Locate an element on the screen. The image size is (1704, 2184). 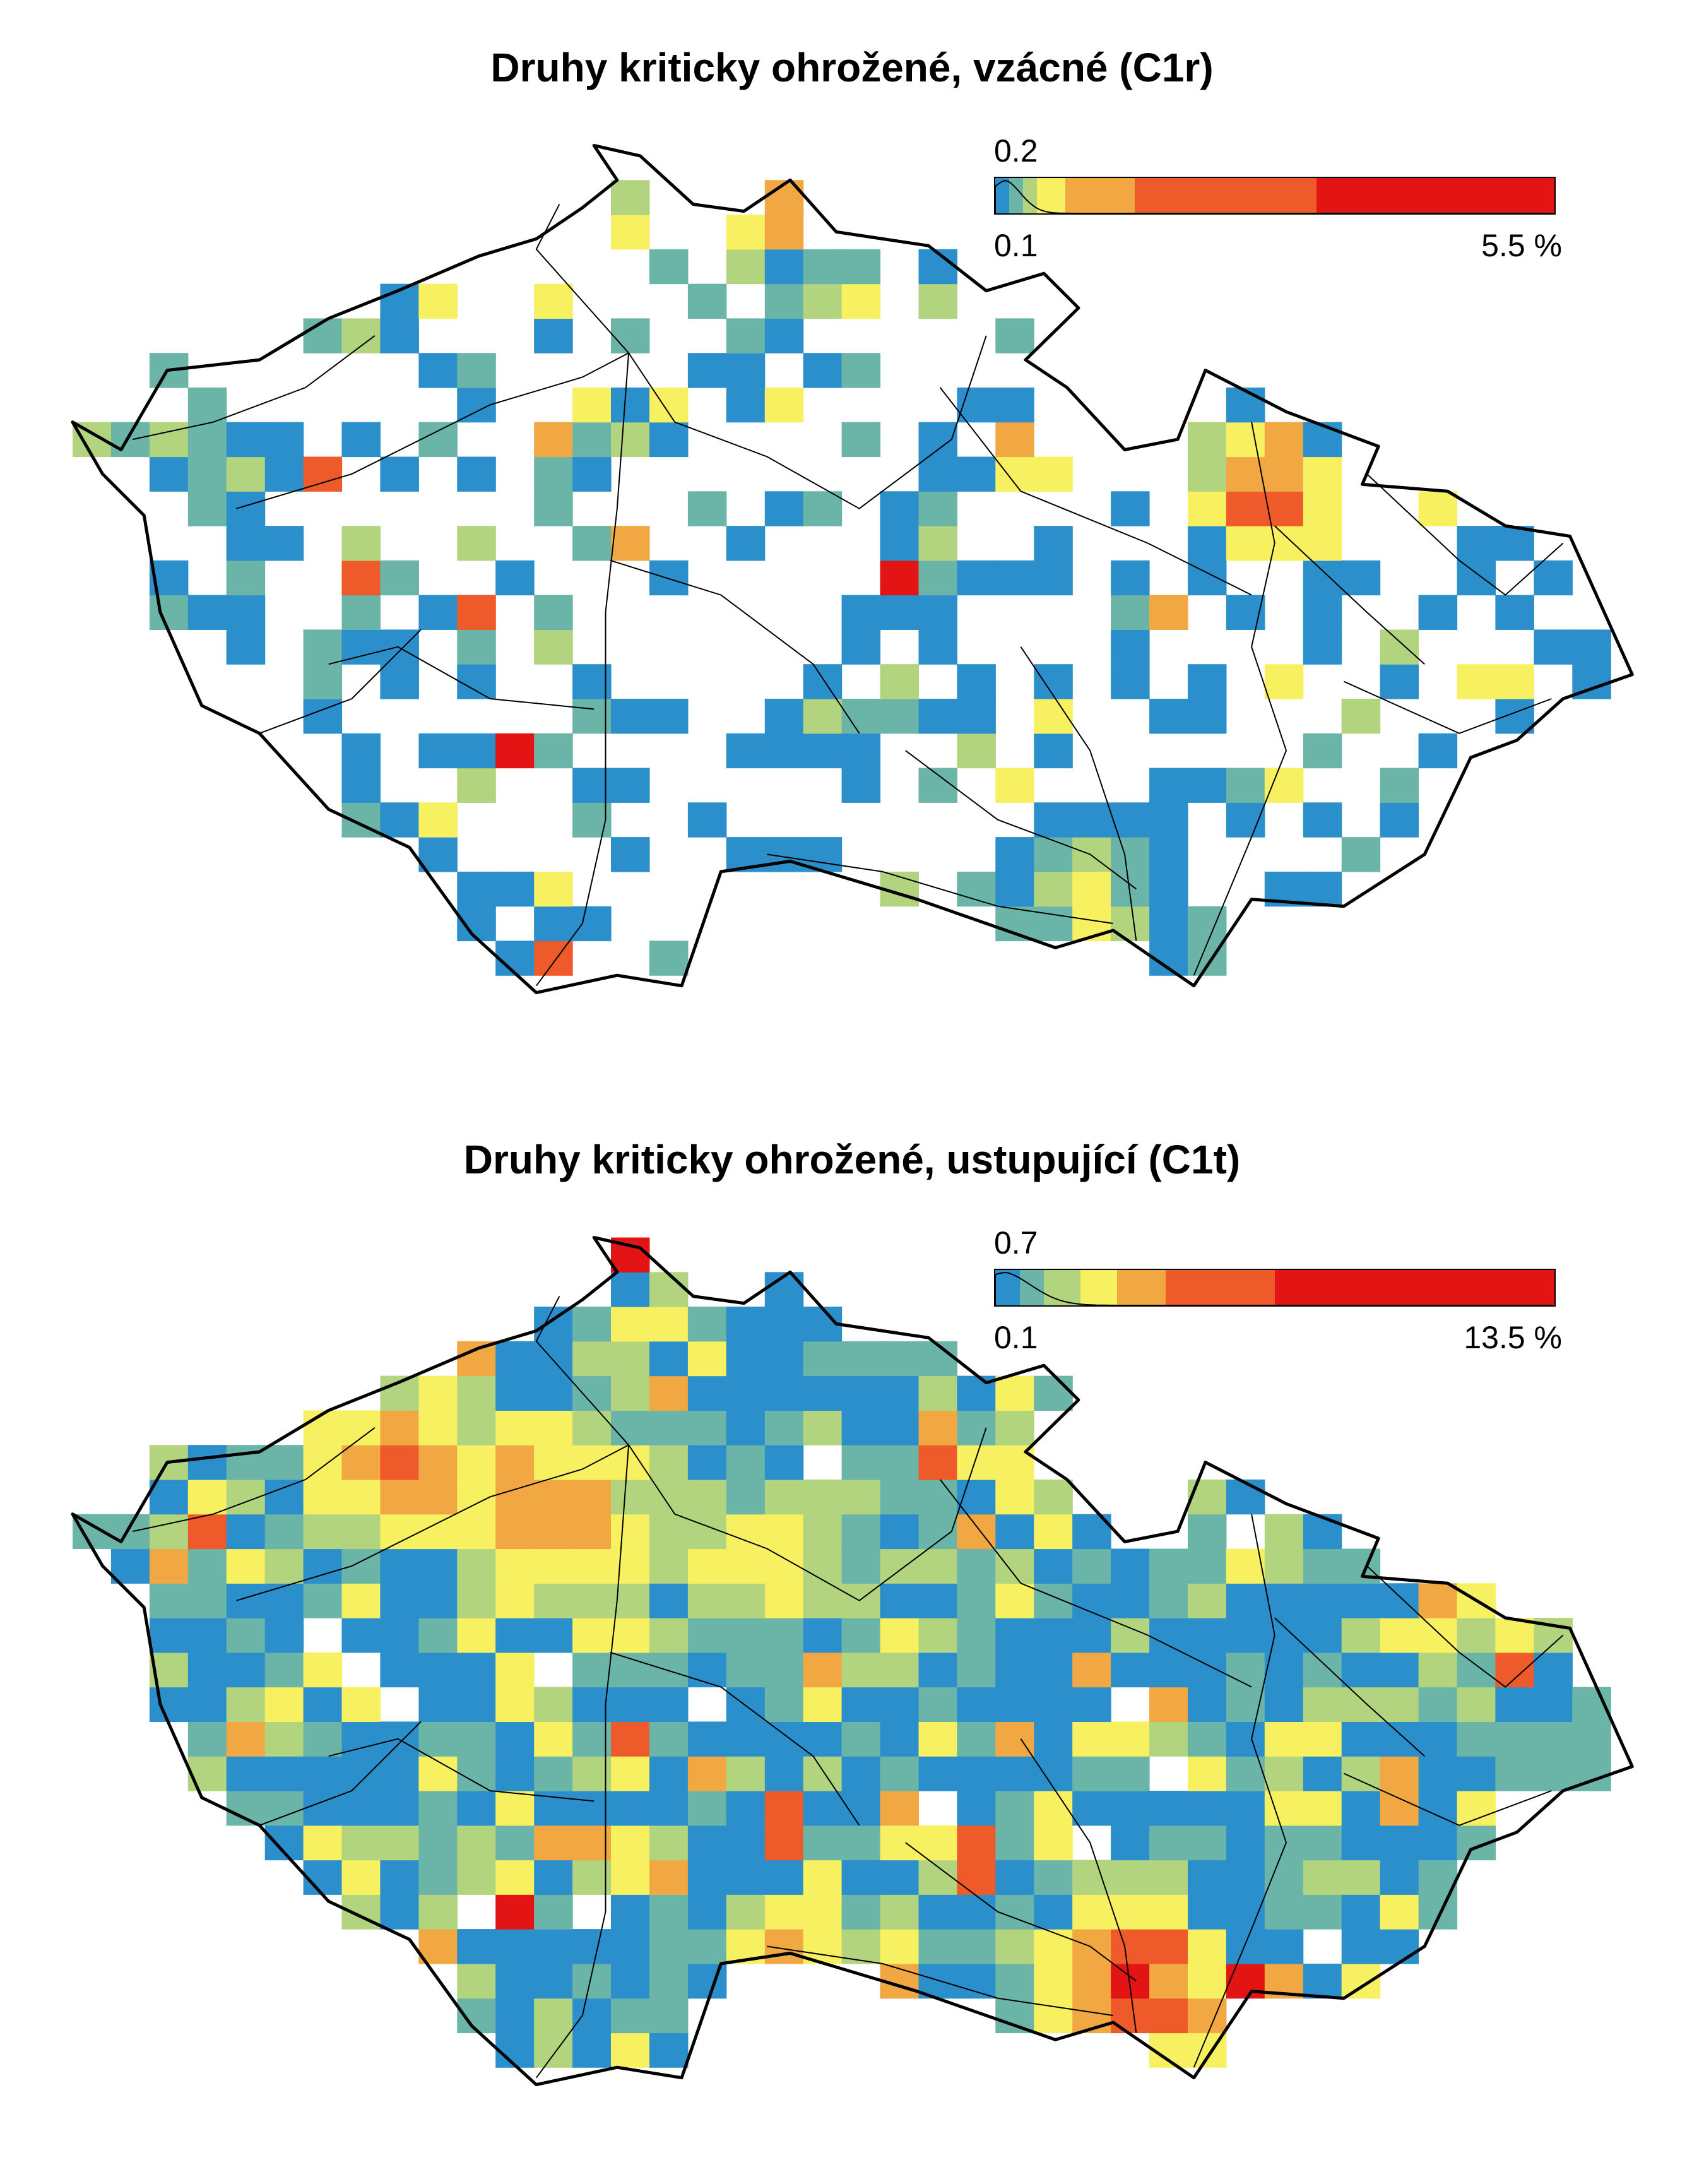
legend-min-label: 0.1 is located at coordinates (1016, 1337).